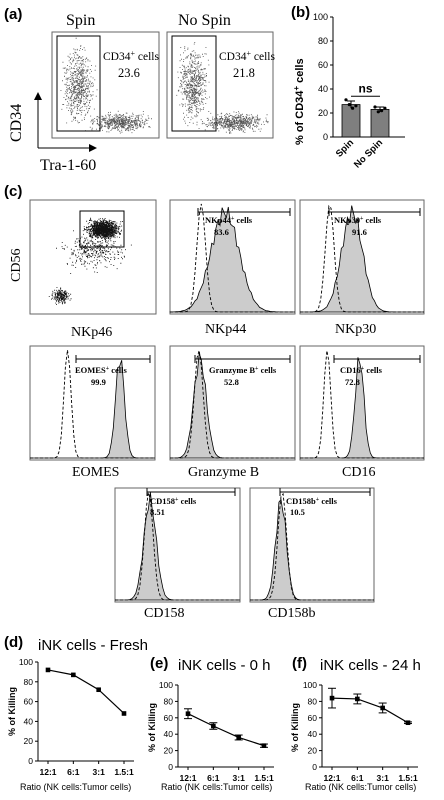 This screenshot has width=444, height=800. What do you see at coordinates (357, 699) in the screenshot?
I see `chart-f-point` at bounding box center [357, 699].